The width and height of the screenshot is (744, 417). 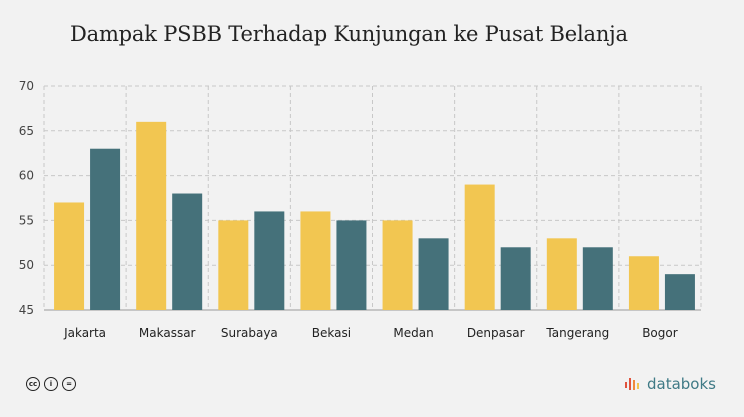 I want to click on y-tick-label: 60, so click(x=26, y=176).